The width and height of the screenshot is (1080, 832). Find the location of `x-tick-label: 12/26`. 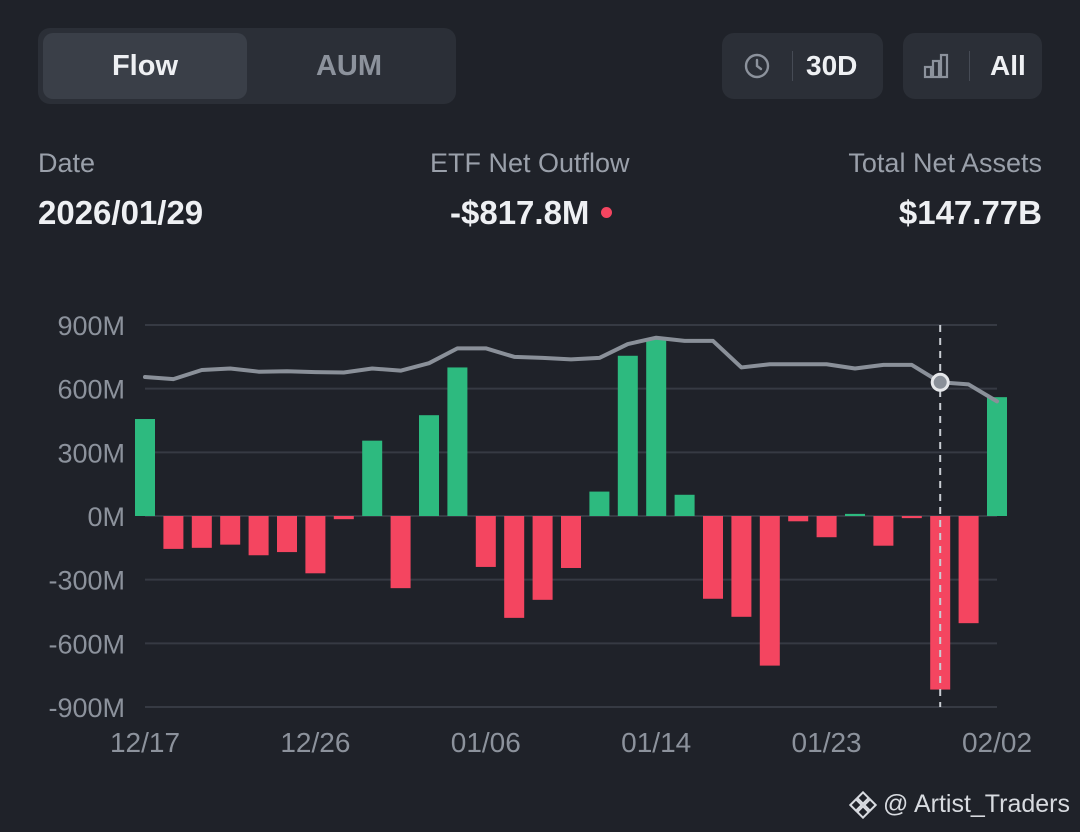

x-tick-label: 12/26 is located at coordinates (315, 742).